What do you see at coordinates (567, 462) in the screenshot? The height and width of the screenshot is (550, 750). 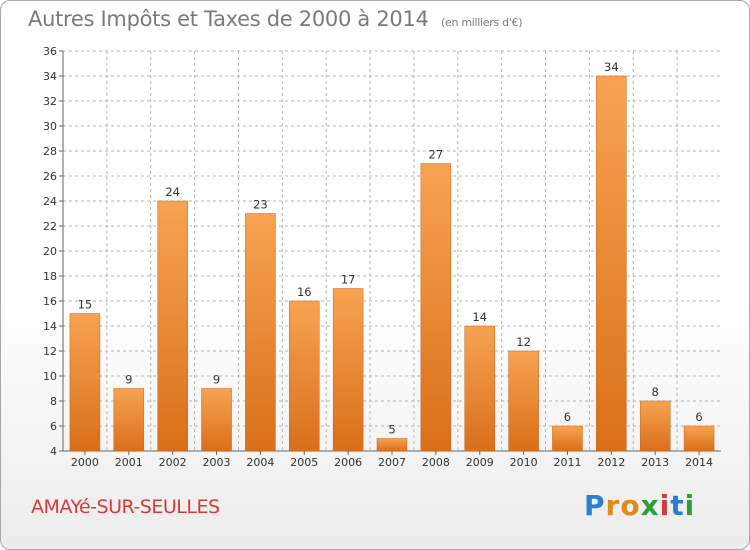 I see `x-tick-label-2011: 2011` at bounding box center [567, 462].